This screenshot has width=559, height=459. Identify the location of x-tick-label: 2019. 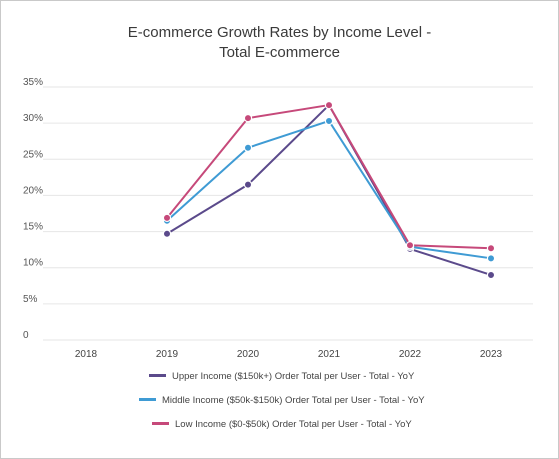
(167, 354).